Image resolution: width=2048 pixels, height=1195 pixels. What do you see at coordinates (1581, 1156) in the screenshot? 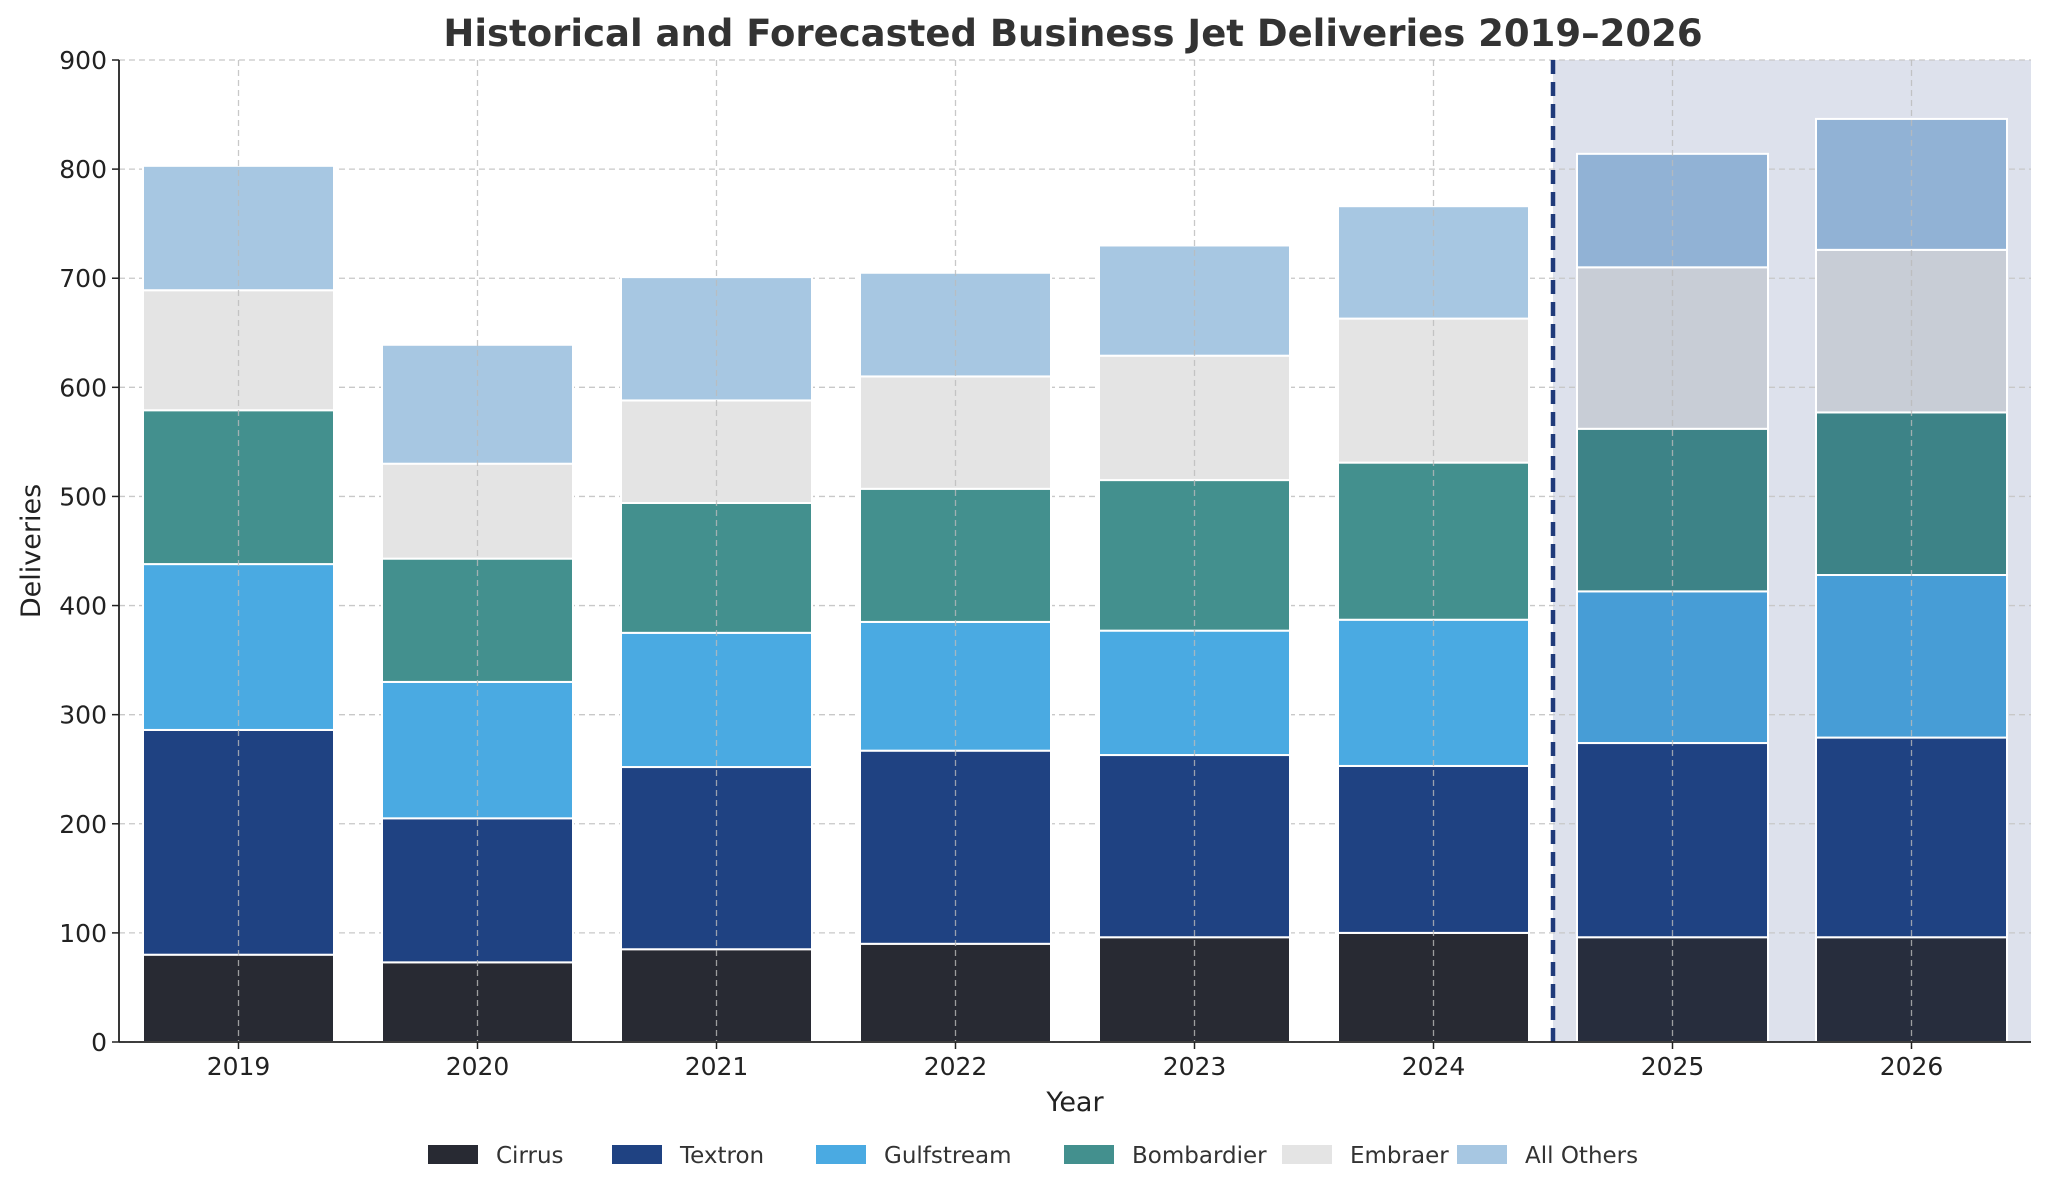
I see `legend-label-all-others: All Others` at bounding box center [1581, 1156].